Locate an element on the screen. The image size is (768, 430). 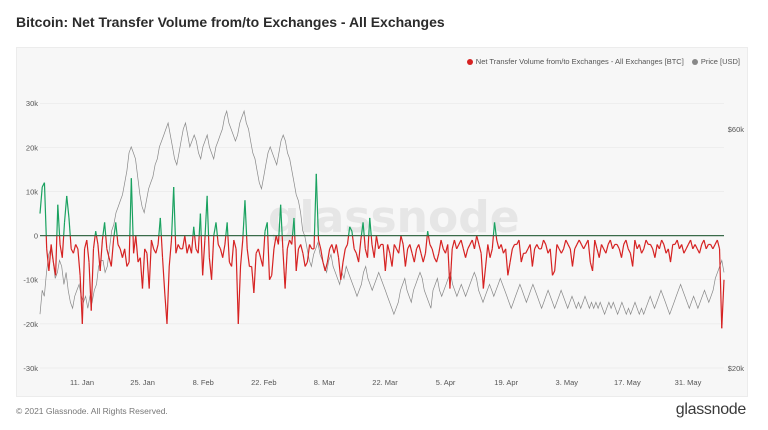
legend-item-price: Price [USD] is located at coordinates (715, 61).